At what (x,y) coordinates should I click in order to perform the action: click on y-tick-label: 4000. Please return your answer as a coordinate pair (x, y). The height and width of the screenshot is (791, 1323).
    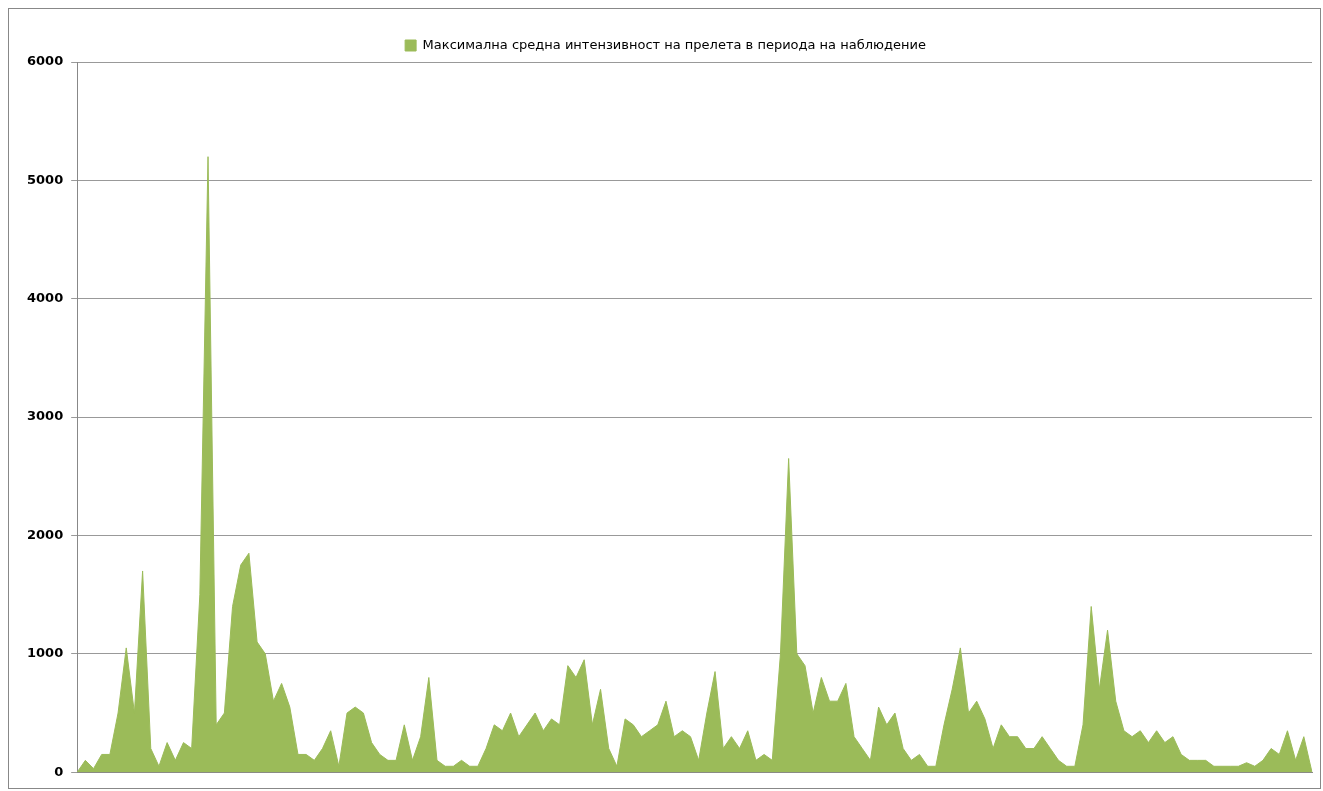
    Looking at the image, I should click on (45, 298).